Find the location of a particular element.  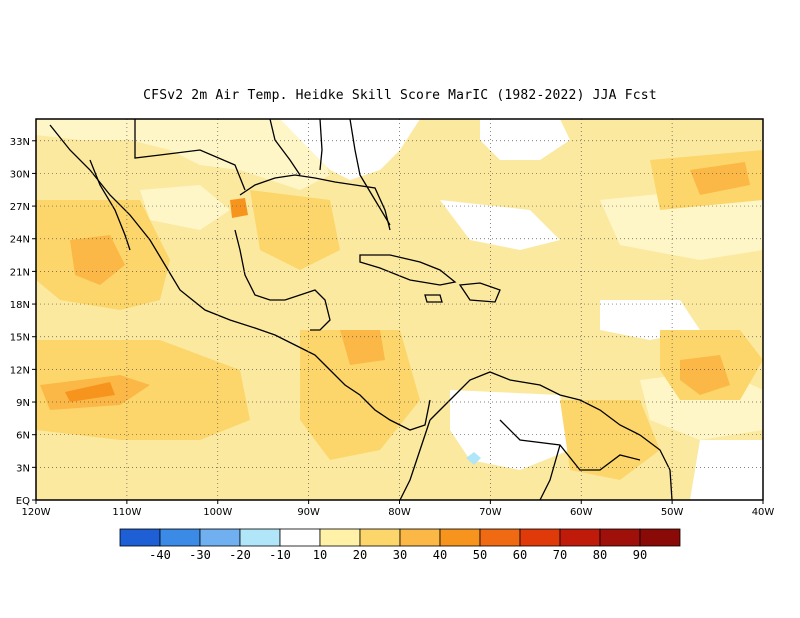

lat-tick-label: 27N is located at coordinates (20, 207).